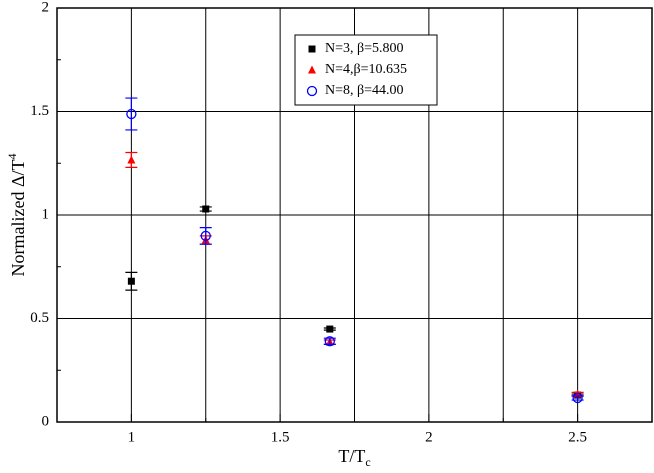 This screenshot has width=654, height=473. What do you see at coordinates (39, 111) in the screenshot?
I see `y-tick-label: 1.5` at bounding box center [39, 111].